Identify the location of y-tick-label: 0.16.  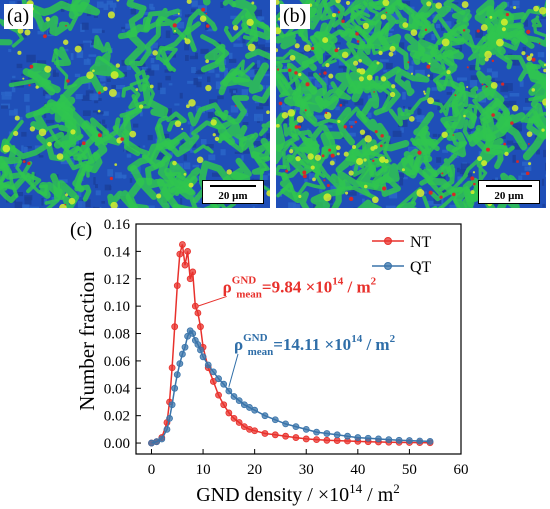
(117, 225).